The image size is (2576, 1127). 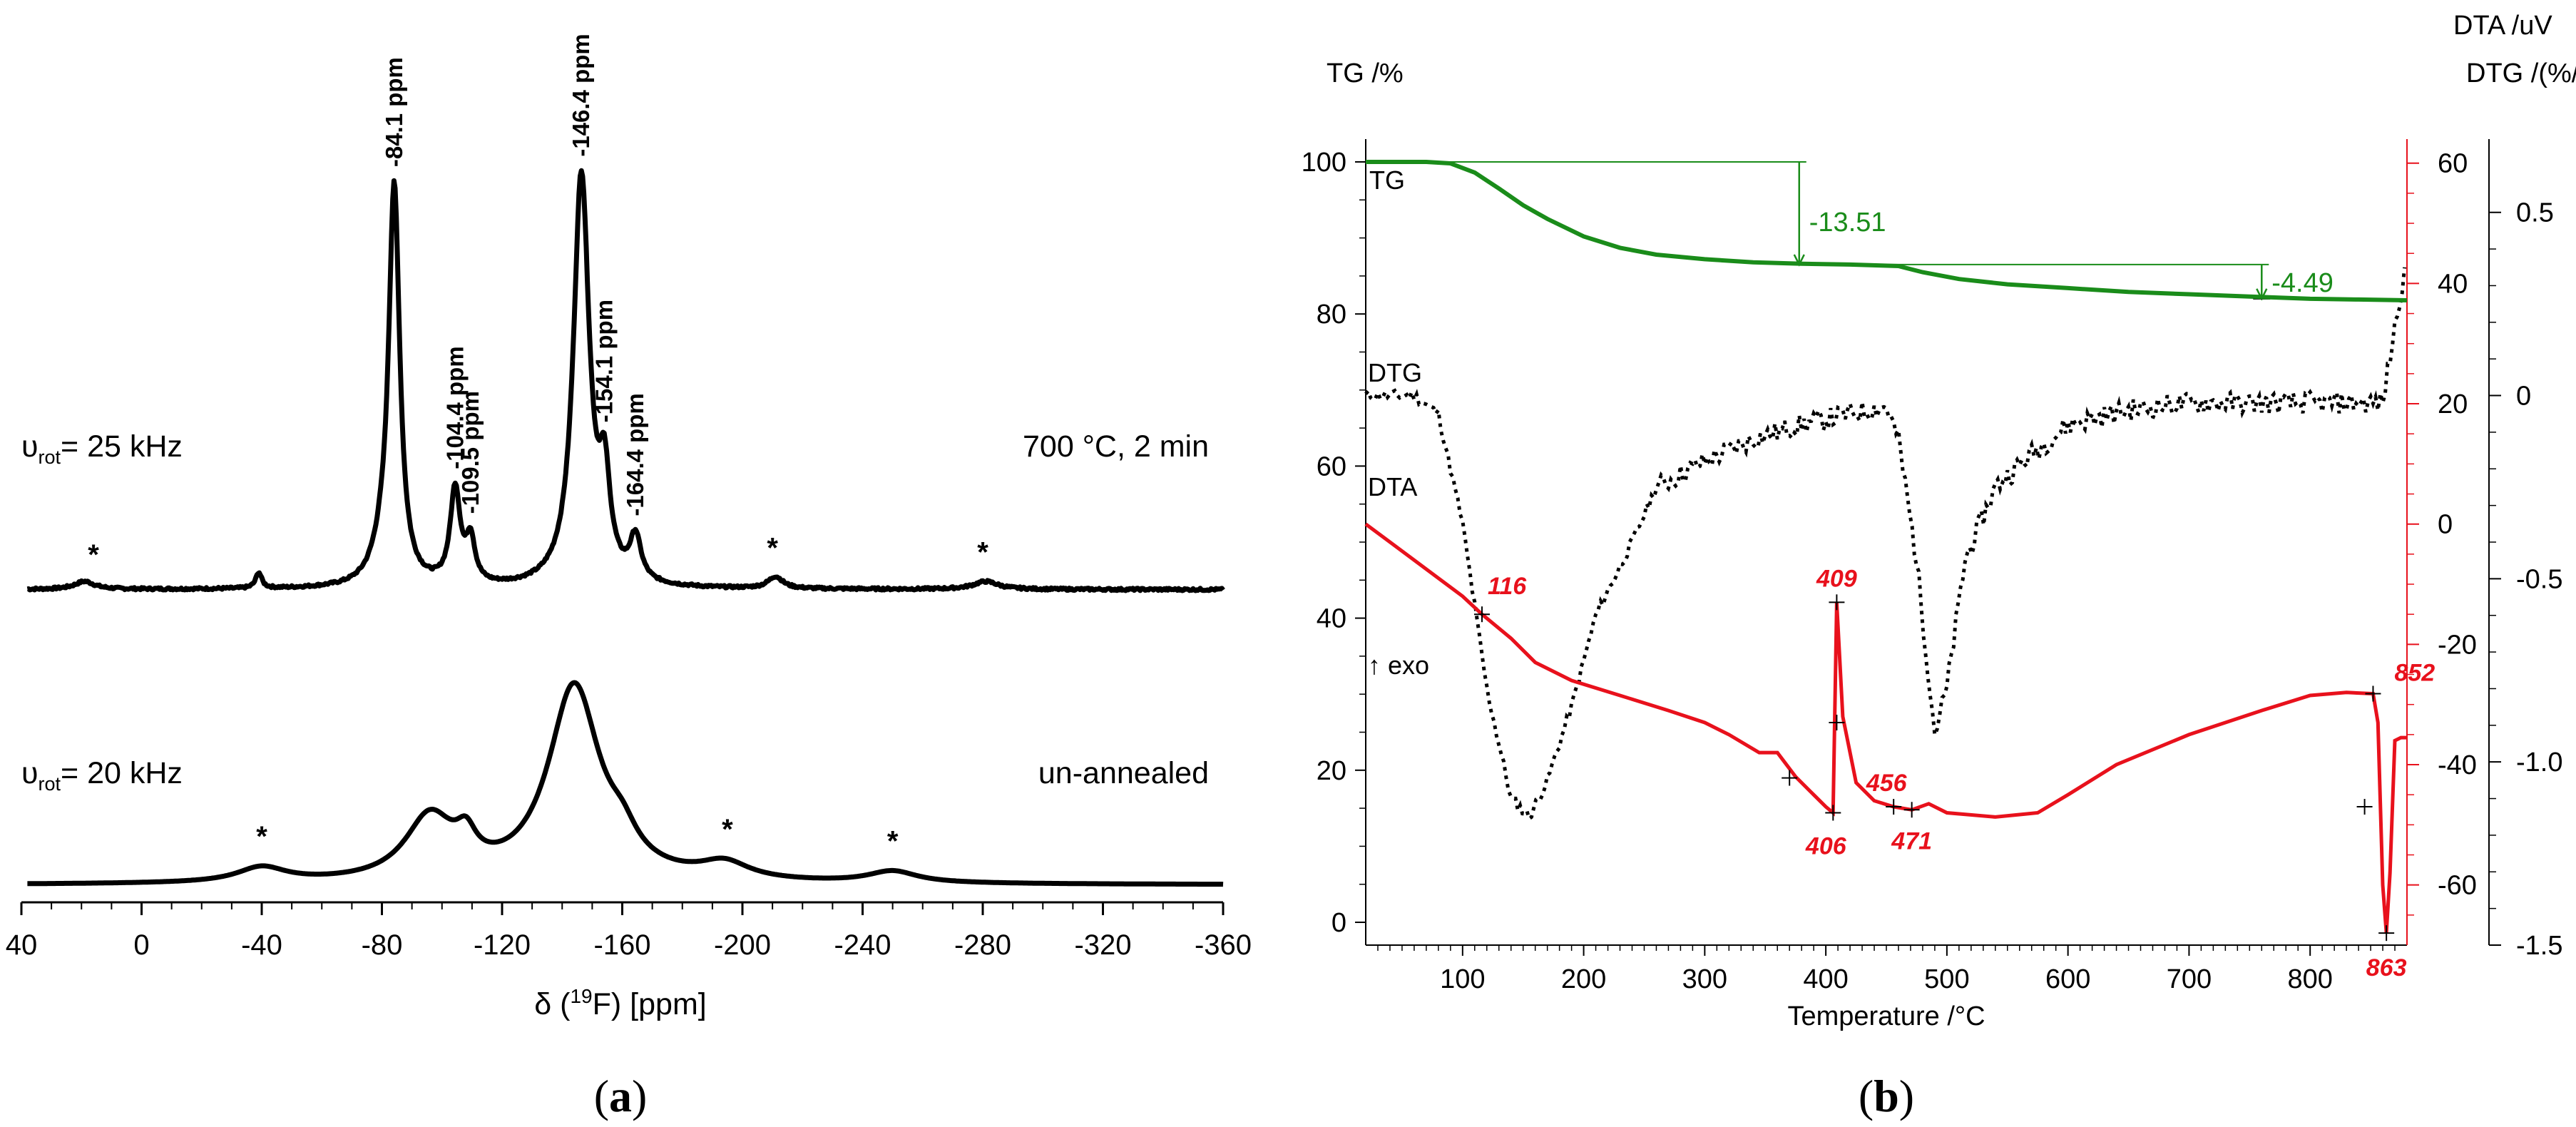 I want to click on a-rotation-label-bottom: υrot= 20 kHz, so click(x=102, y=776).